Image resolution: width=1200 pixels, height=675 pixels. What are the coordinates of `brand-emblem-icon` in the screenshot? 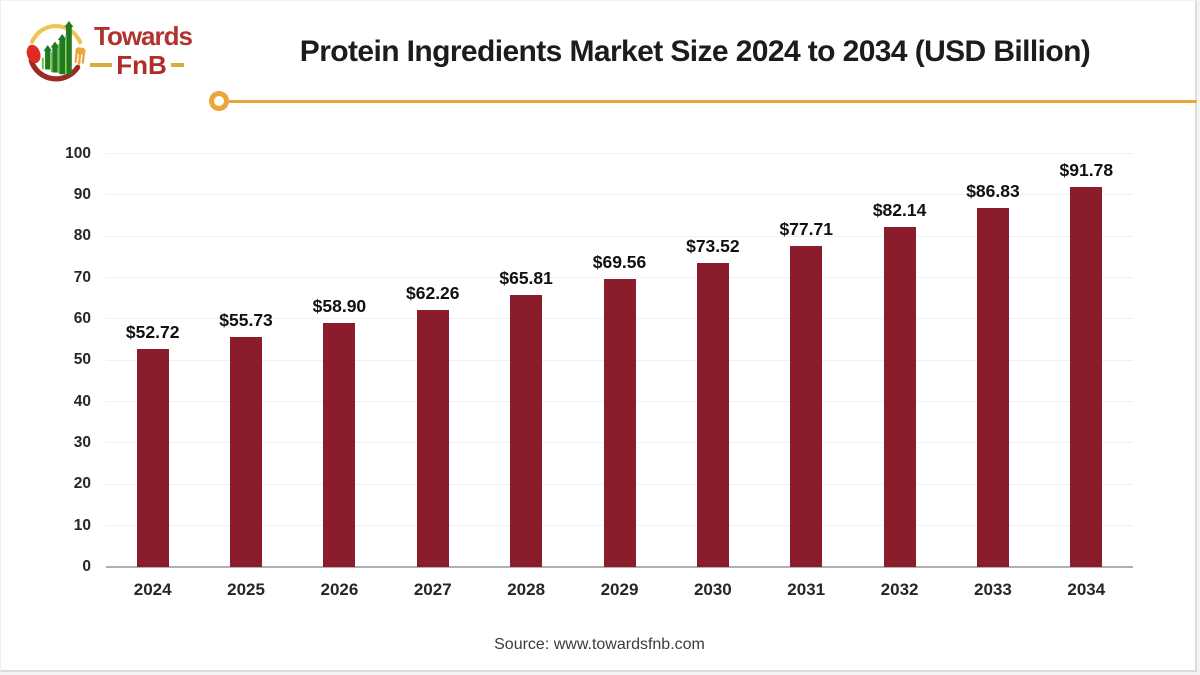 It's located at (56, 51).